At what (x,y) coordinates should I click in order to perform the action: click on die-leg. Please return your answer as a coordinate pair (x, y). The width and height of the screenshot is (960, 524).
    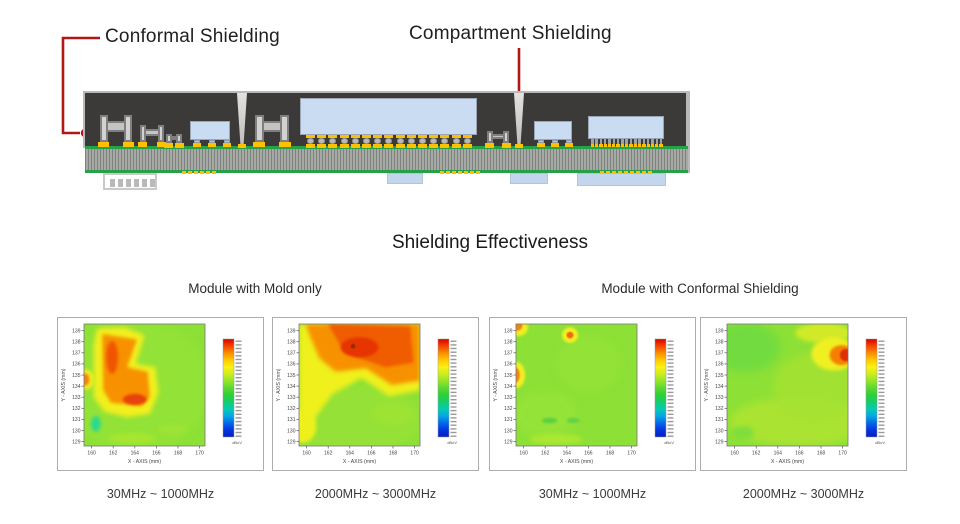
    Looking at the image, I should click on (541, 141).